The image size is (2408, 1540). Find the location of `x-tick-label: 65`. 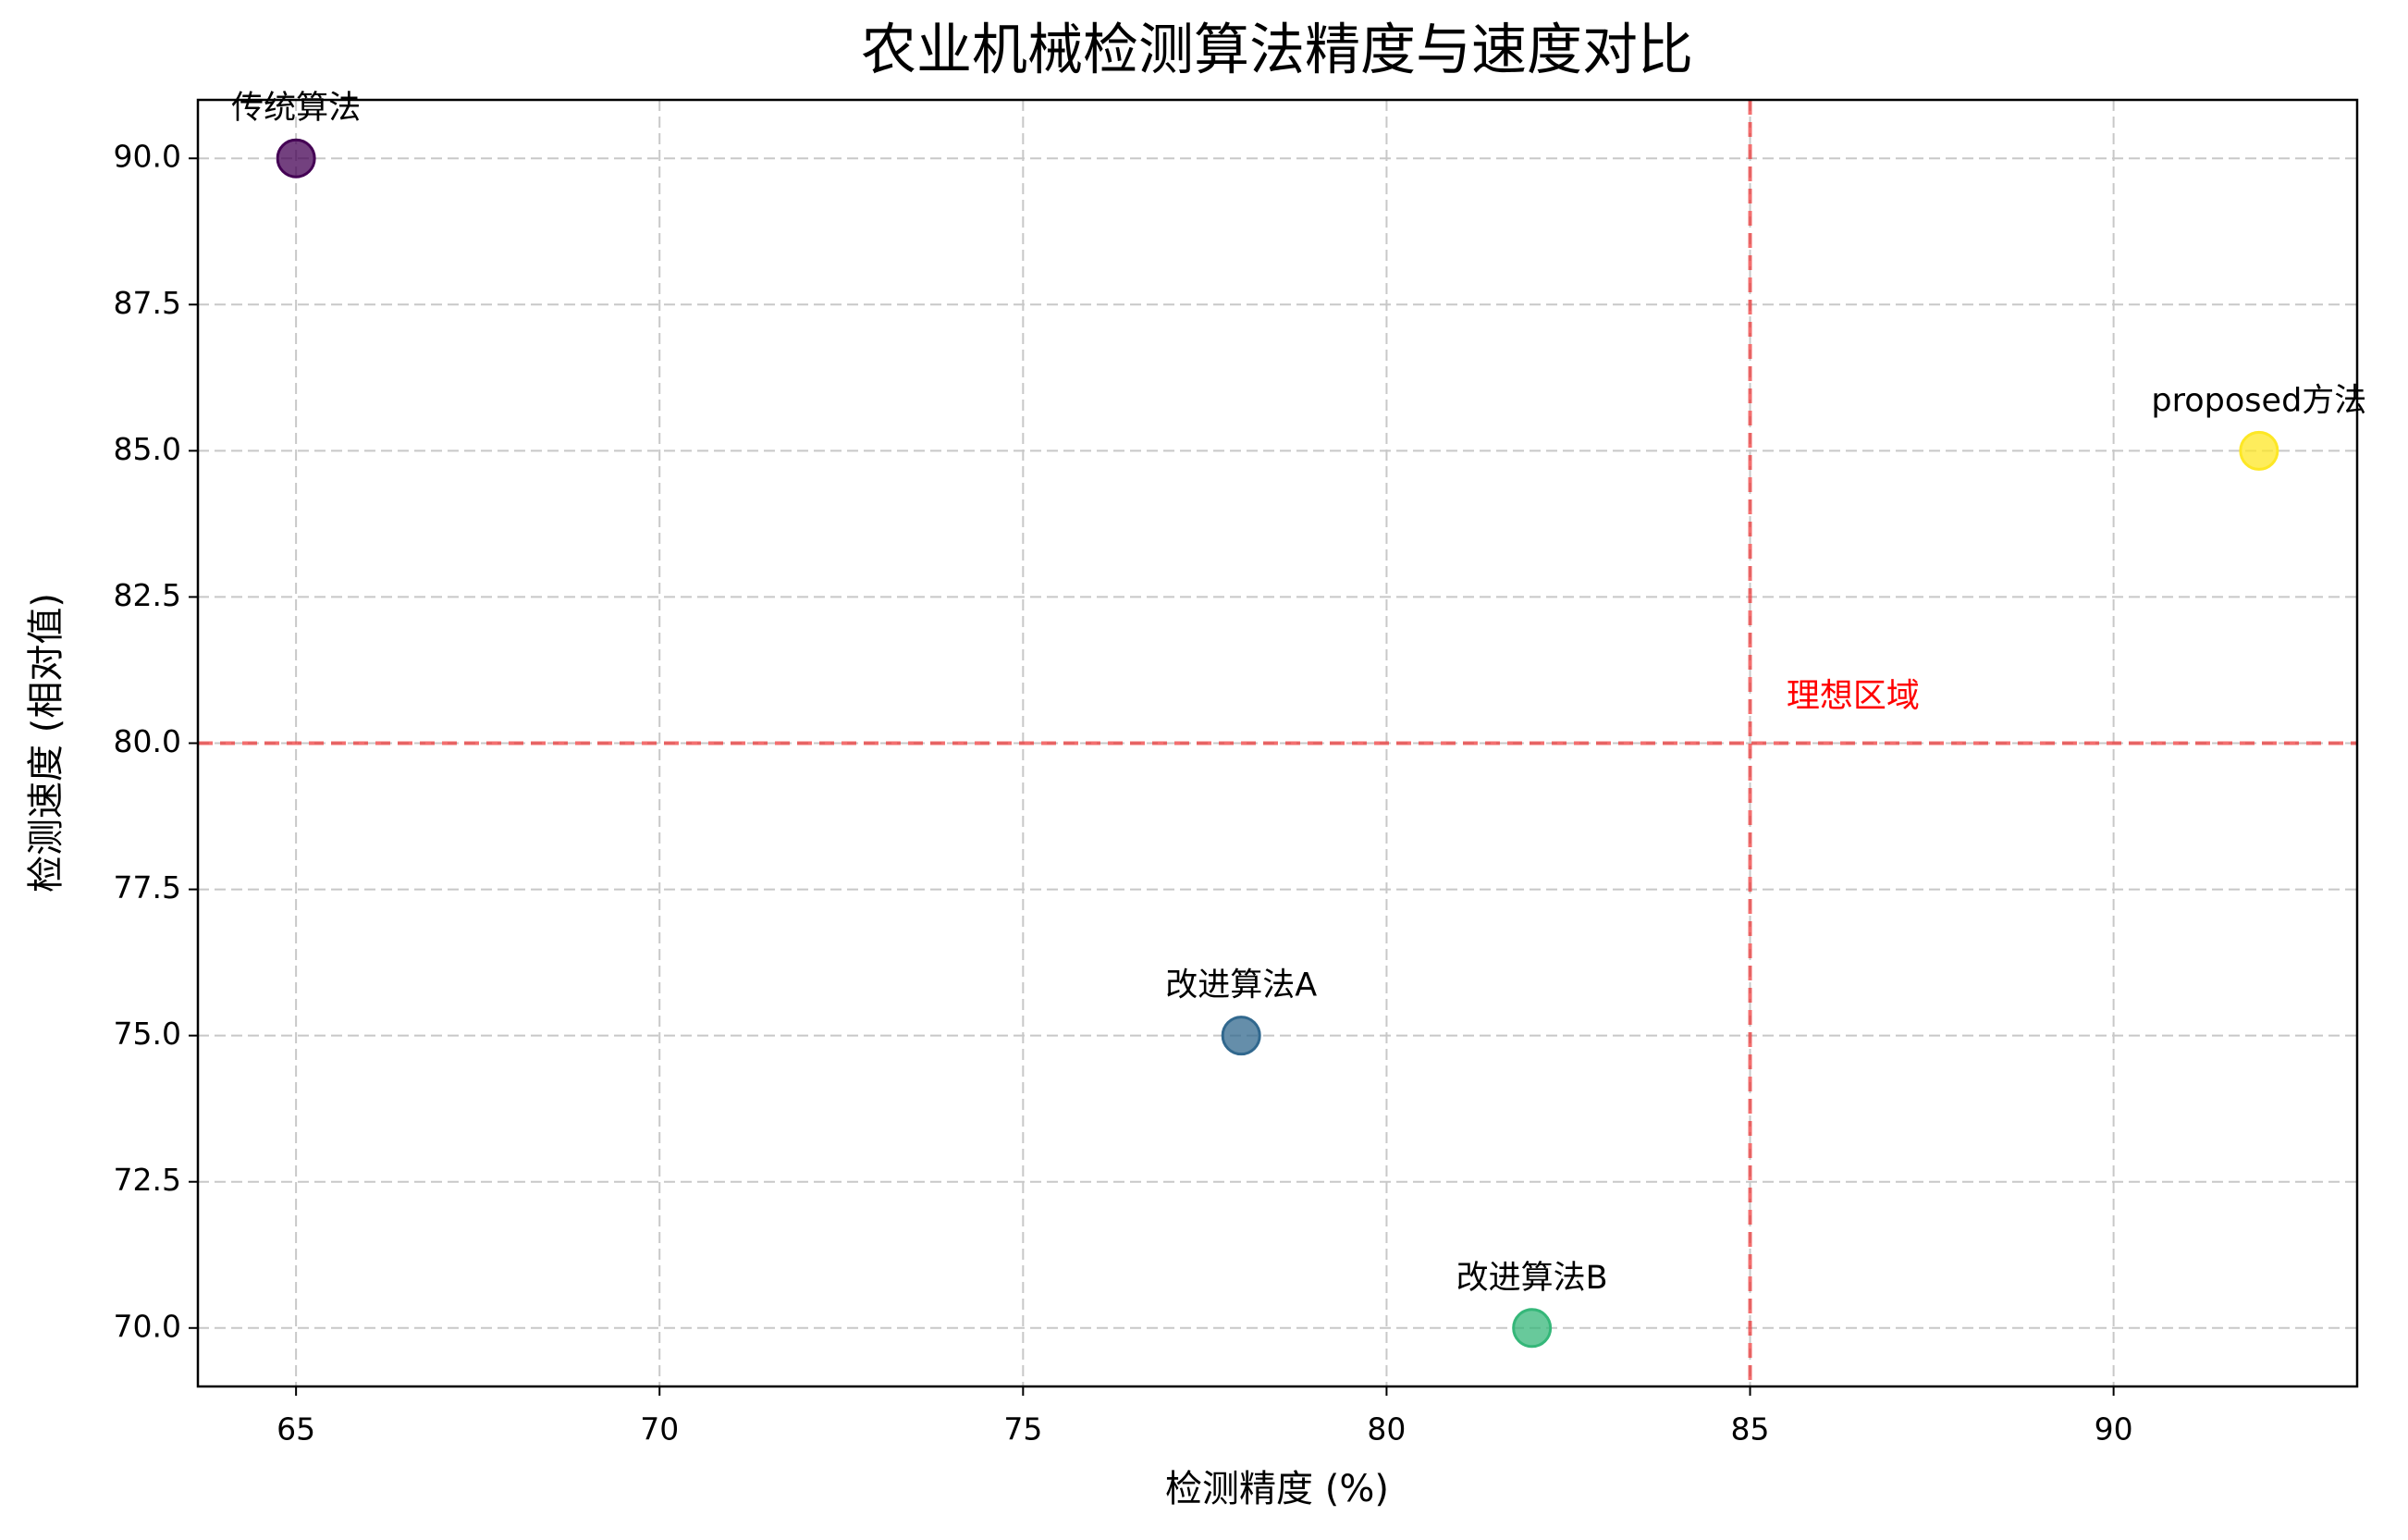

x-tick-label: 65 is located at coordinates (295, 1430).